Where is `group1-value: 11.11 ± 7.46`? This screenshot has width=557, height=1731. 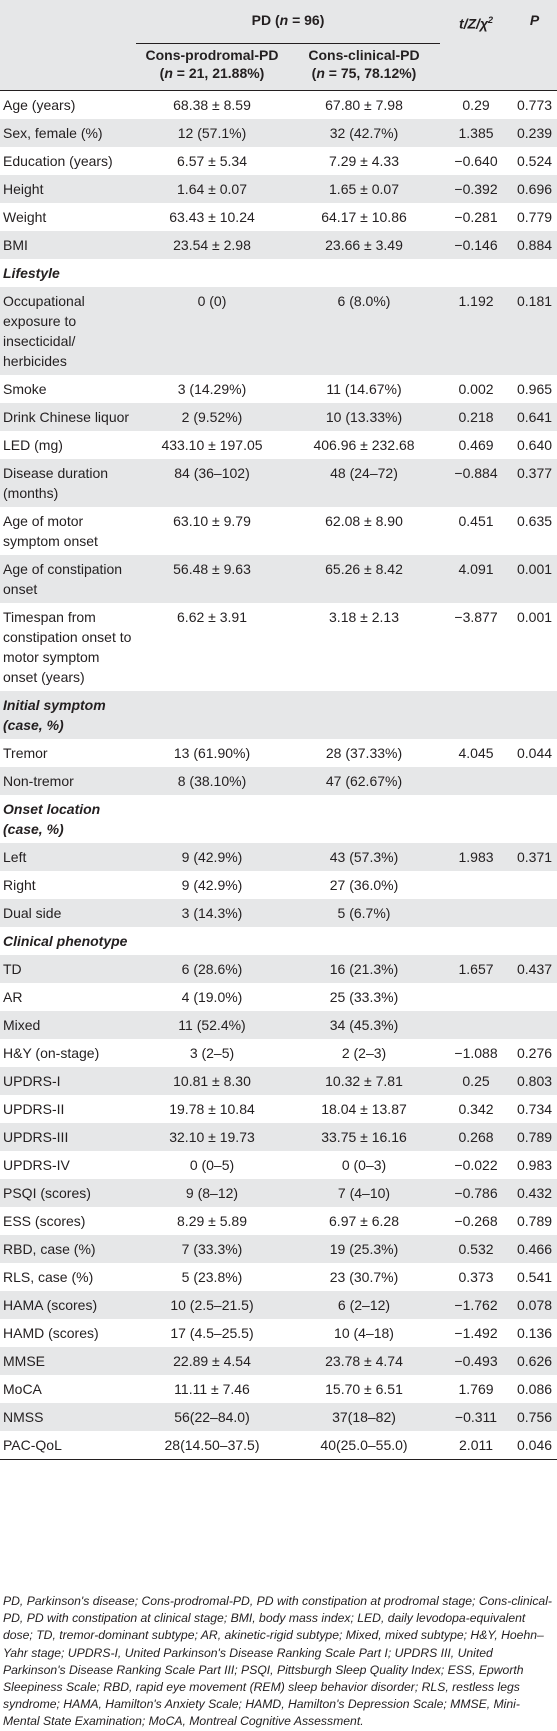 group1-value: 11.11 ± 7.46 is located at coordinates (212, 1389).